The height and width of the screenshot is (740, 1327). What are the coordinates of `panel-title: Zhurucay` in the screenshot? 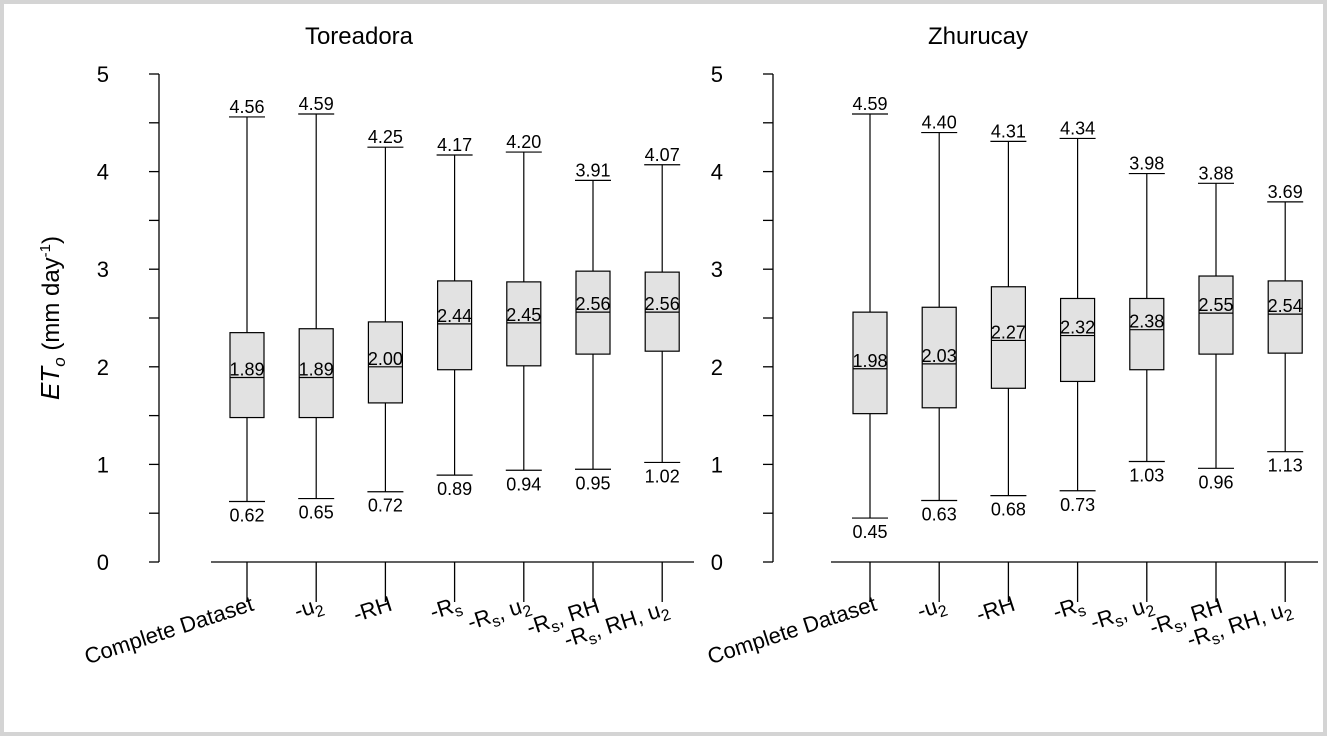 It's located at (978, 36).